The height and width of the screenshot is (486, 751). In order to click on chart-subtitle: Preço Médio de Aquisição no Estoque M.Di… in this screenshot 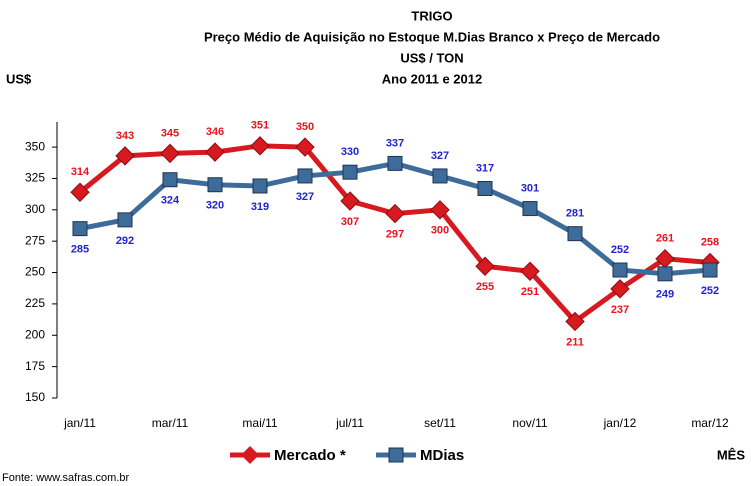, I will do `click(432, 36)`.